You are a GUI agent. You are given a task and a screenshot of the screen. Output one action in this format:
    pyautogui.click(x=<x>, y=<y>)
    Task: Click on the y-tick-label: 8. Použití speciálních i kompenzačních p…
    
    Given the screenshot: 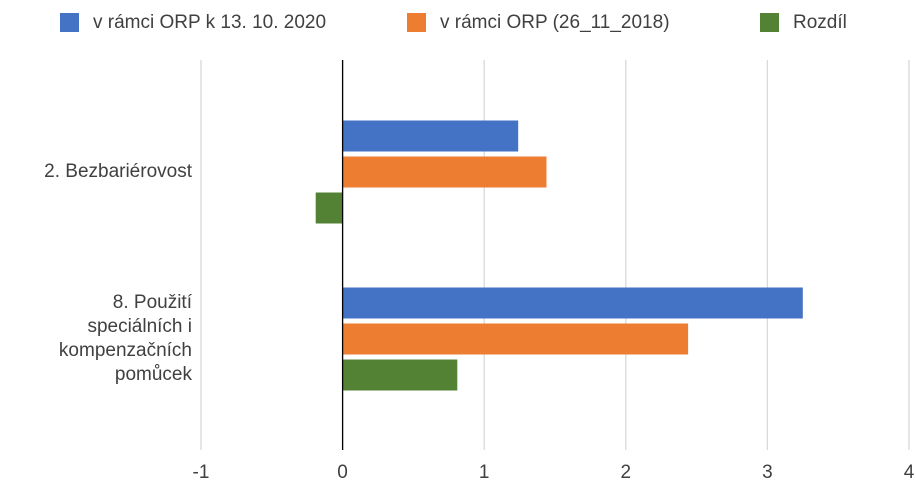 What is the action you would take?
    pyautogui.click(x=125, y=338)
    